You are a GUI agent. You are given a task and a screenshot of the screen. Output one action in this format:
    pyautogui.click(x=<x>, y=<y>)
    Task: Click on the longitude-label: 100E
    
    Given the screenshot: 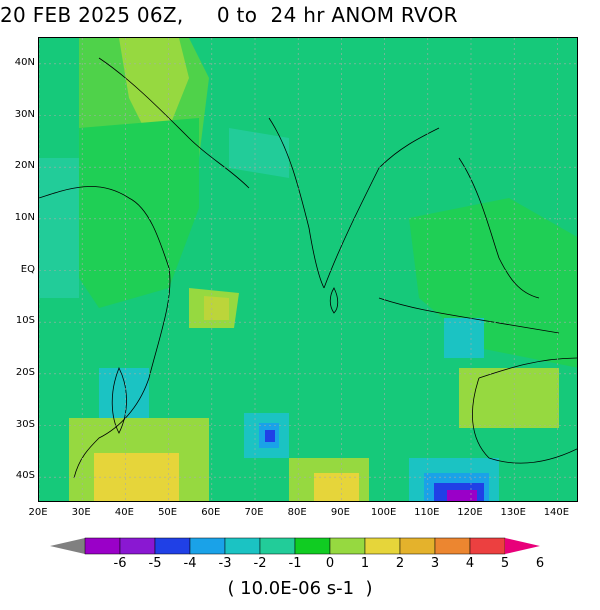 What is the action you would take?
    pyautogui.click(x=383, y=512)
    